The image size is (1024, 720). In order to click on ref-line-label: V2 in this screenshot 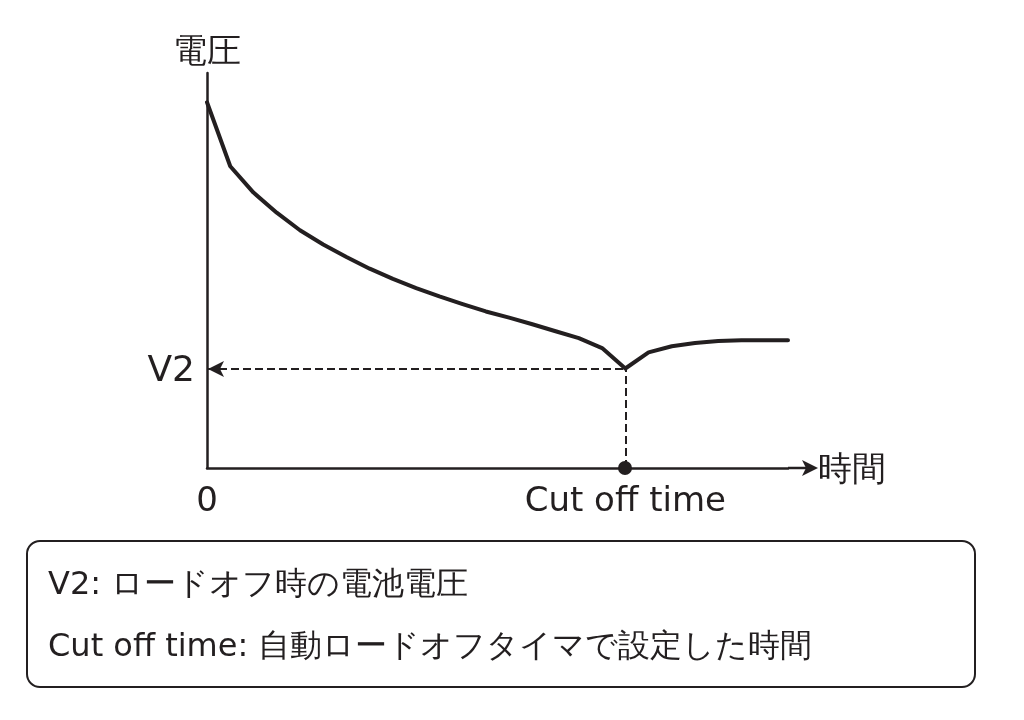, I will do `click(171, 369)`.